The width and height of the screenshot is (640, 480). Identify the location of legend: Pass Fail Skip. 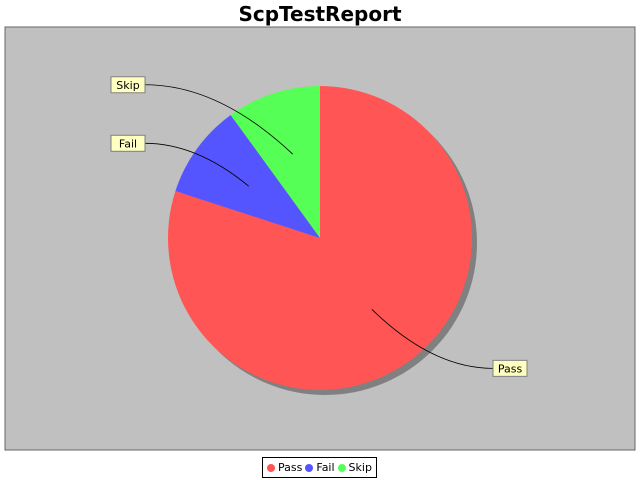
(319, 467).